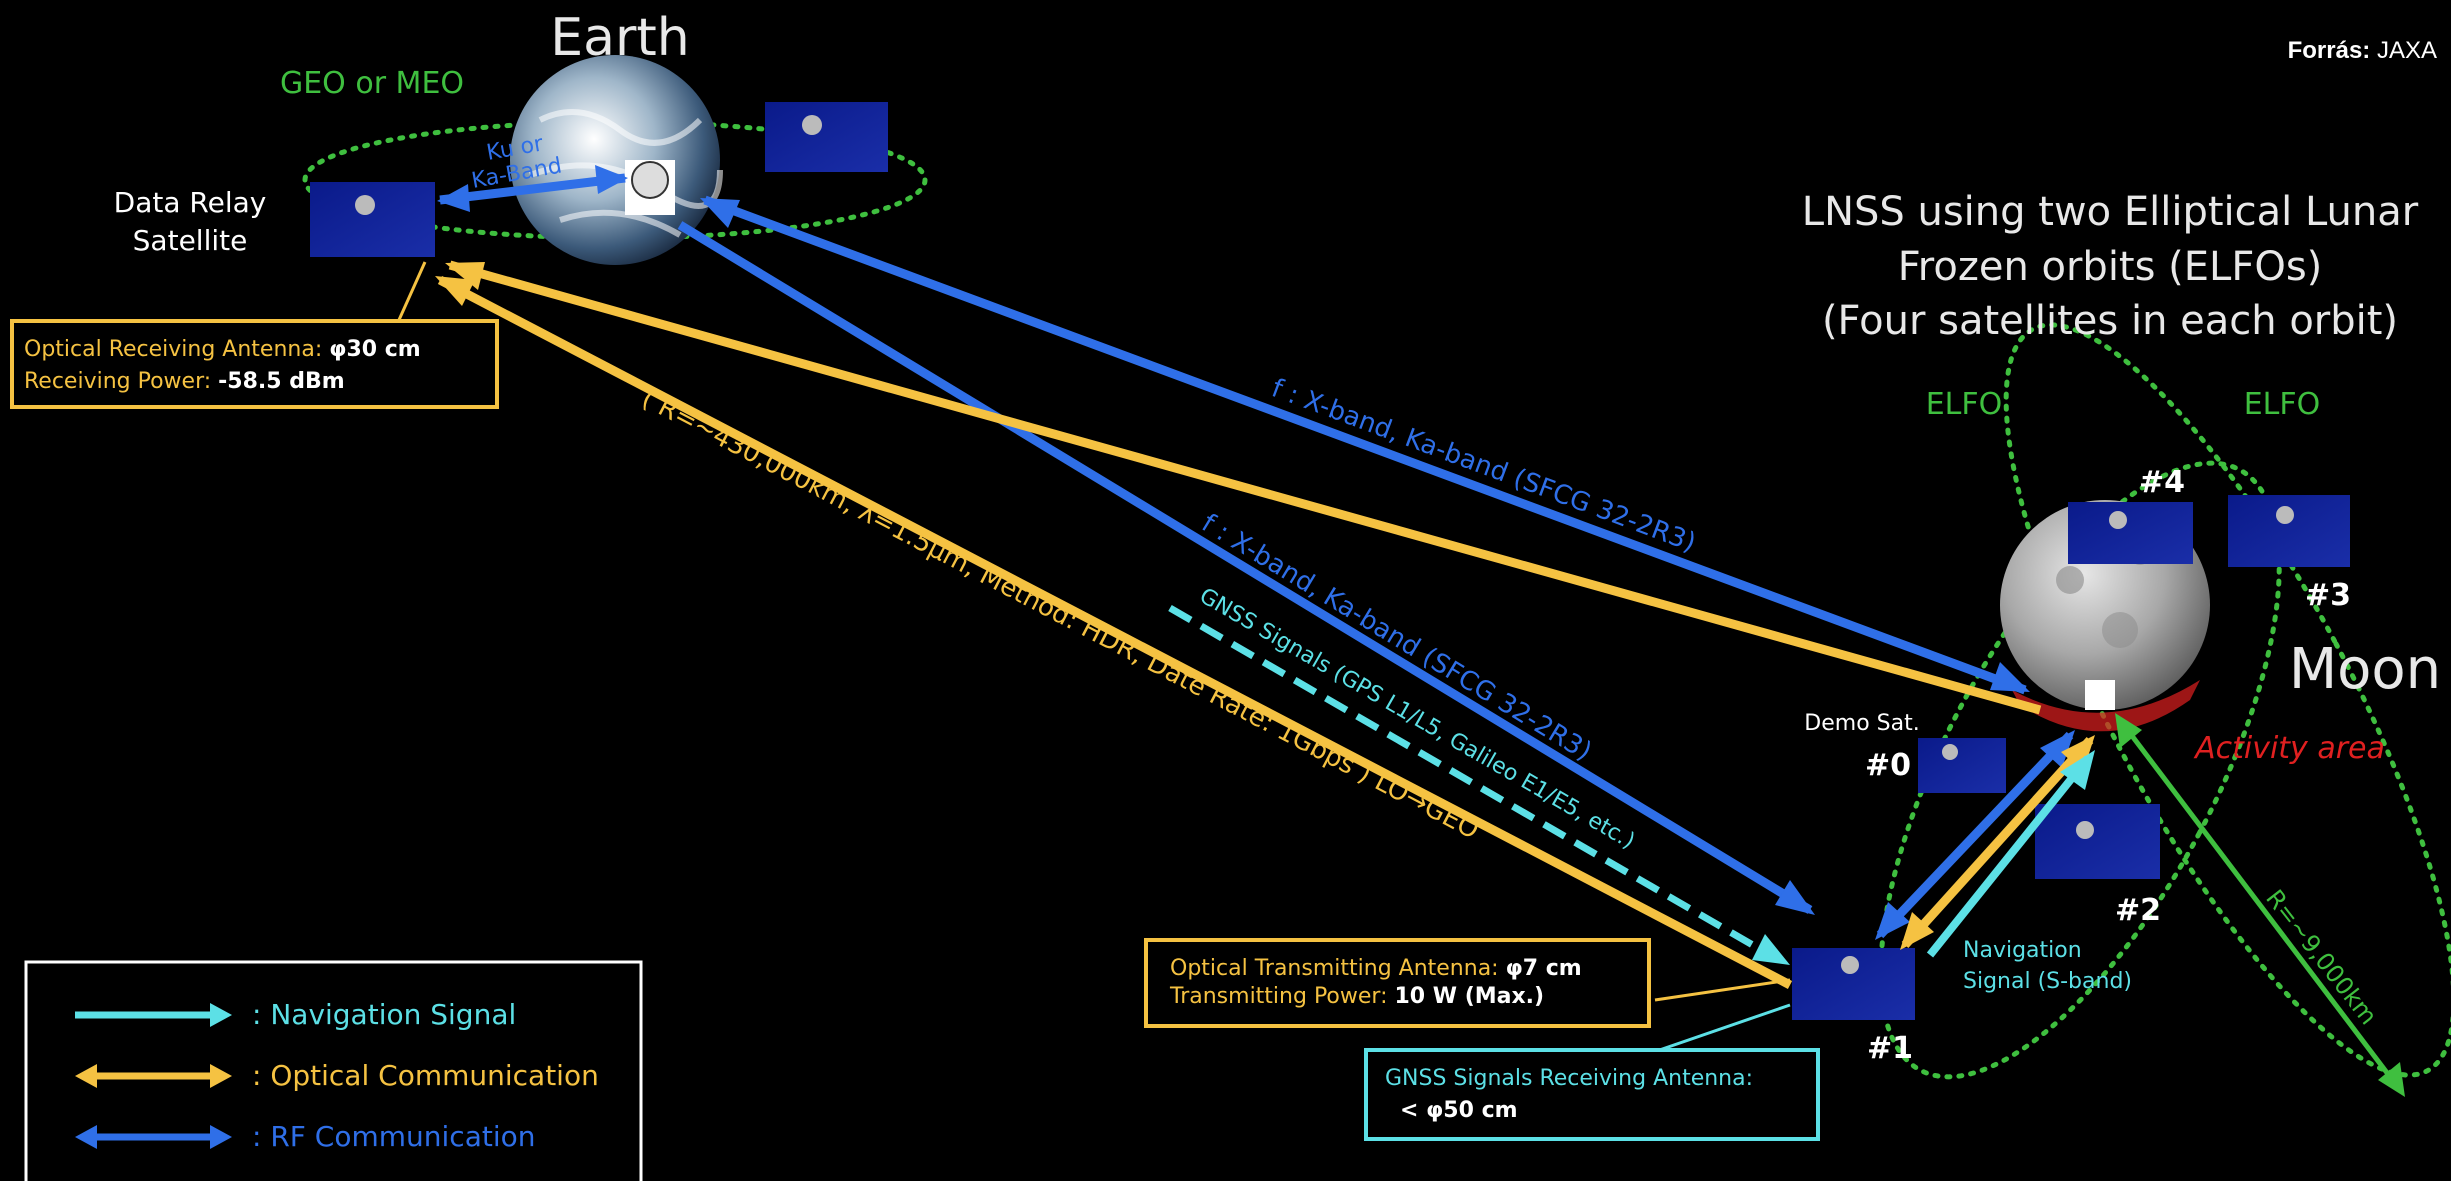 This screenshot has height=1181, width=2451. What do you see at coordinates (1484, 465) in the screenshot?
I see `rf-upper-label: f : X-band, Ka-band (SFCG 32-2R3)` at bounding box center [1484, 465].